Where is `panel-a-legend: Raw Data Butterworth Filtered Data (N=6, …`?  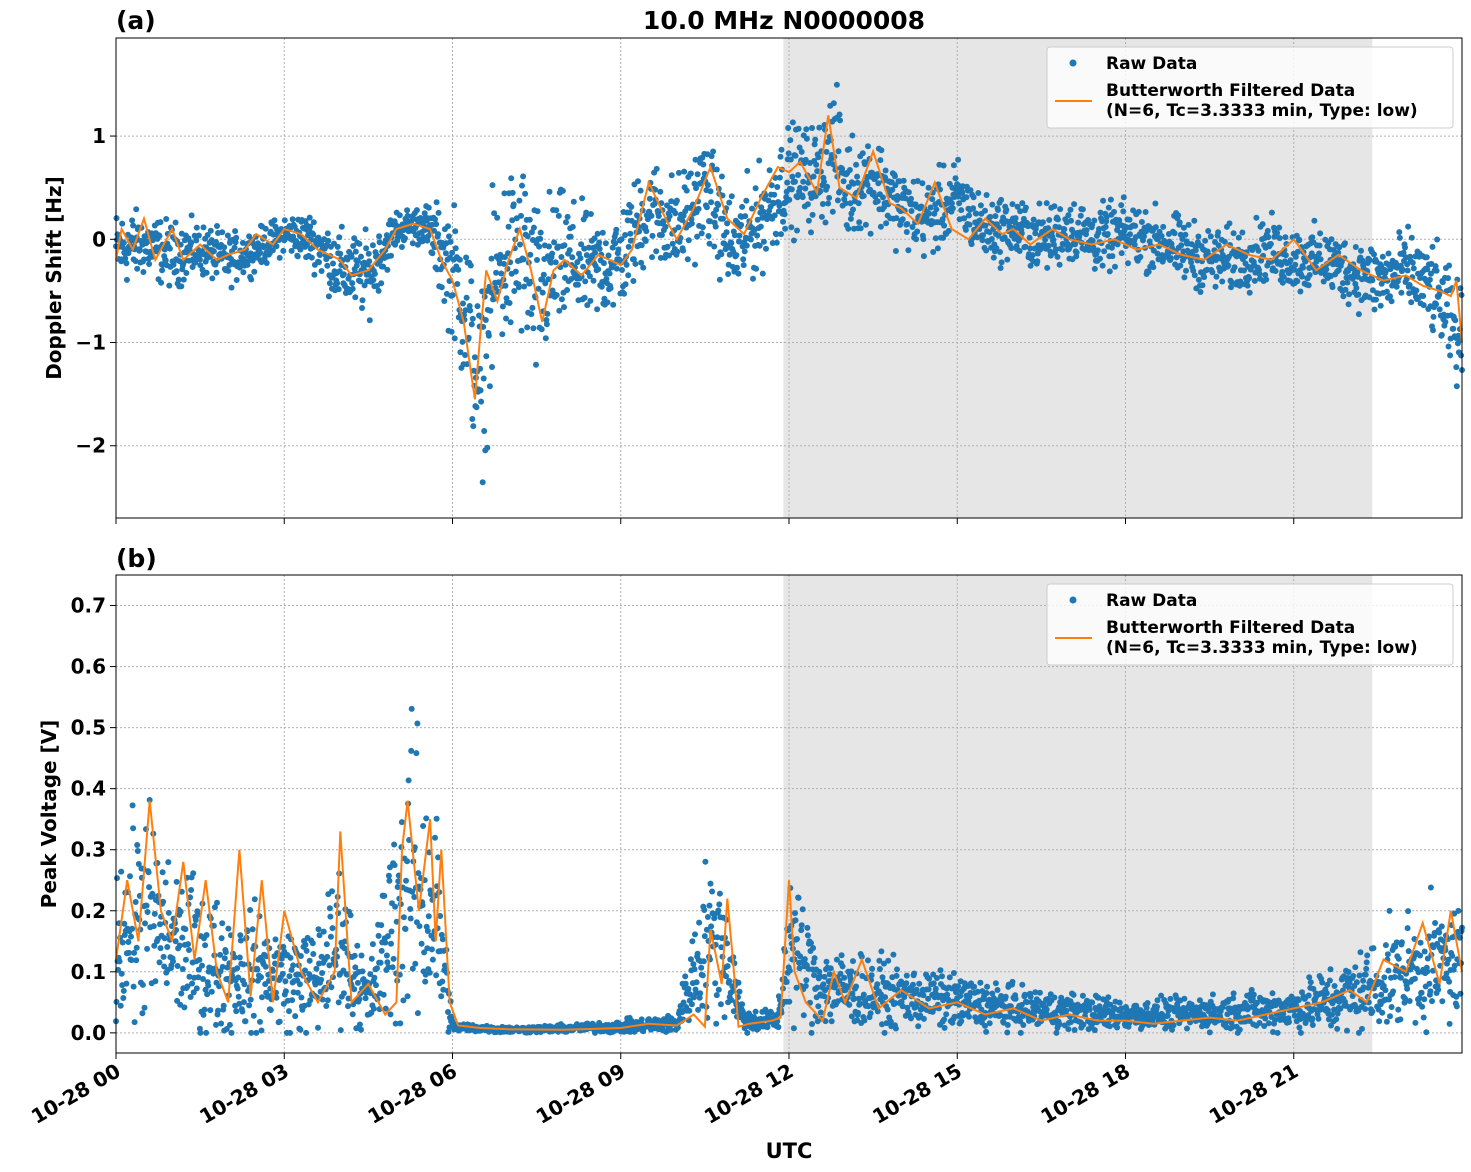
panel-a-legend: Raw Data Butterworth Filtered Data (N=6, … is located at coordinates (1250, 87).